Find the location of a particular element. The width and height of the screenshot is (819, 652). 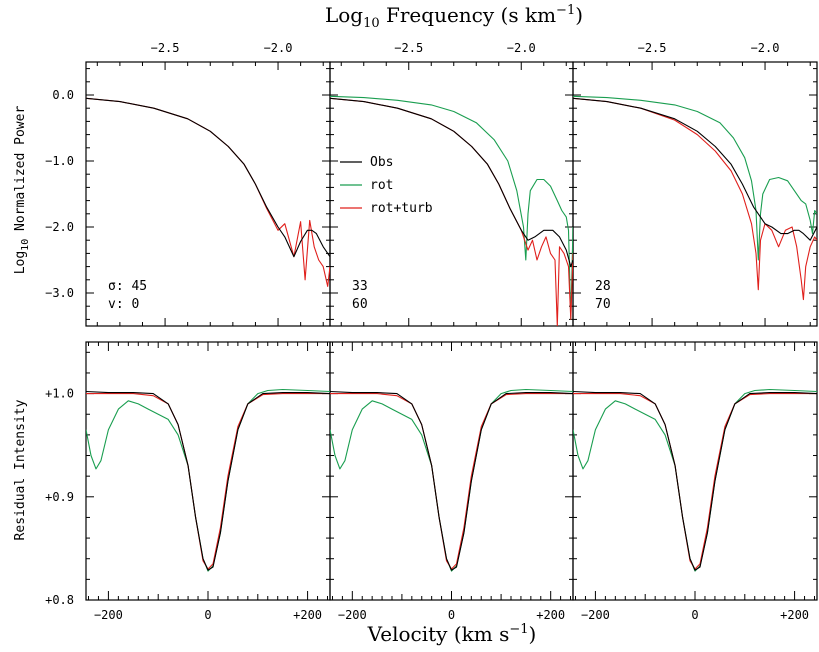

power-tick-label: −2.0 is located at coordinates (59, 227).